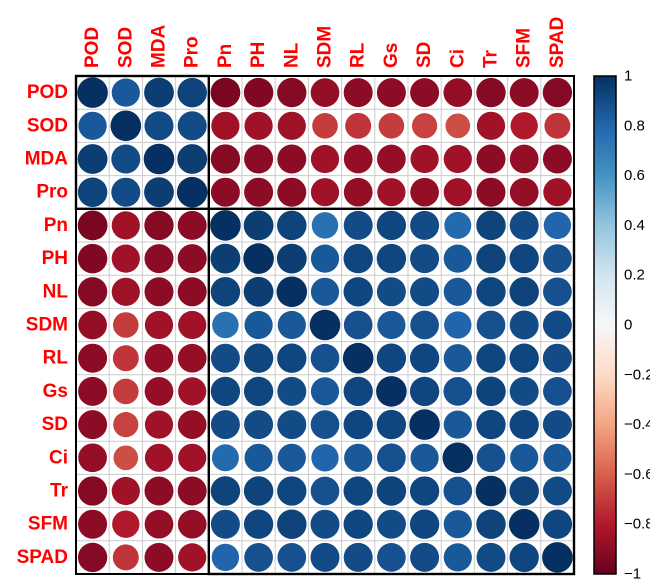 The image size is (650, 582). Describe the element at coordinates (358, 325) in the screenshot. I see `corr-cell-SDM-RL` at that location.